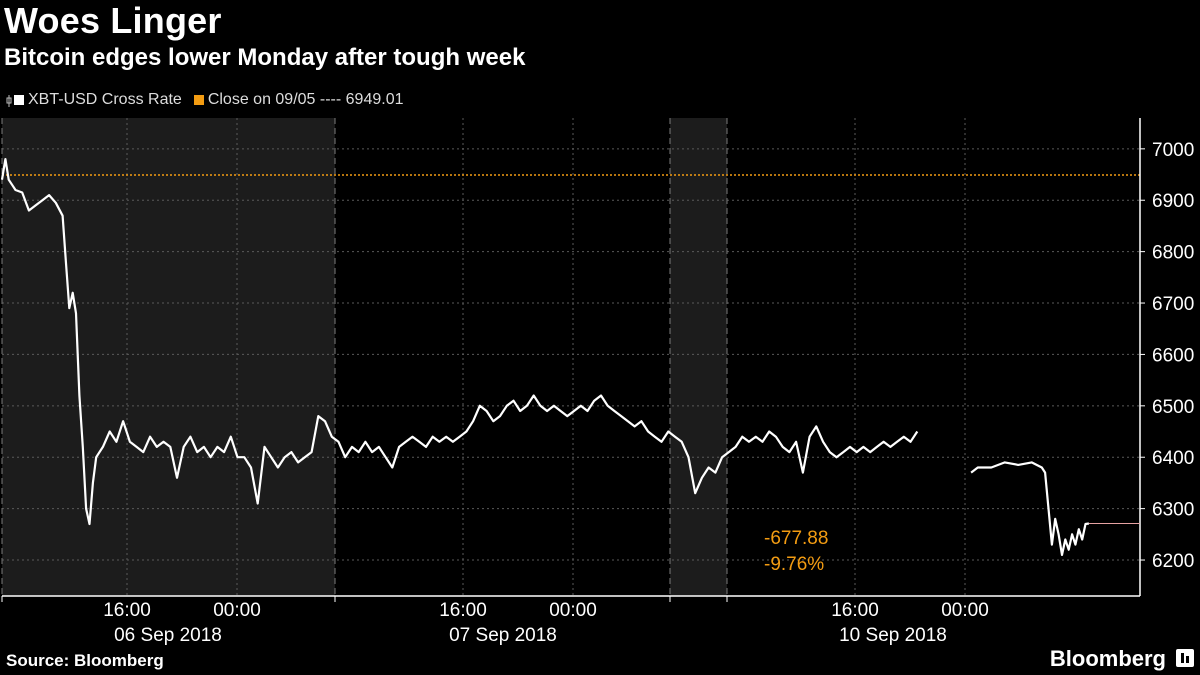 This screenshot has height=675, width=1200. I want to click on legend-label-series: XBT-USD Cross Rate, so click(105, 99).